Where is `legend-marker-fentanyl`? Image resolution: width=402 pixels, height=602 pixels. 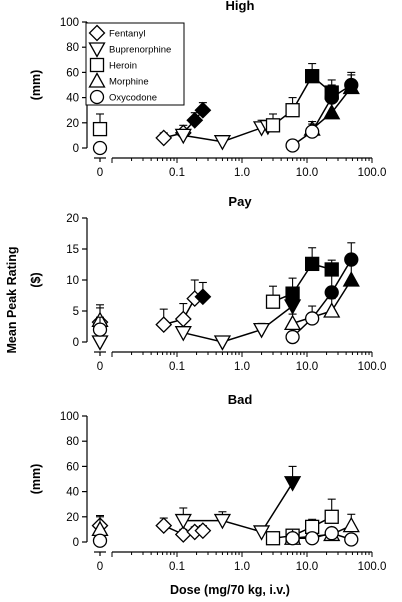 legend-marker-fentanyl is located at coordinates (97, 33).